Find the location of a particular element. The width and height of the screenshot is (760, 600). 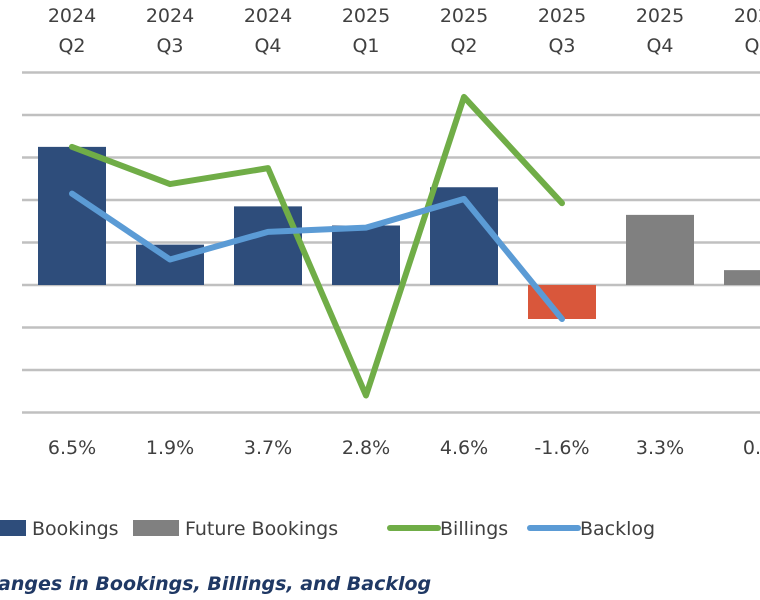

legend-label: Future Bookings is located at coordinates (261, 529).